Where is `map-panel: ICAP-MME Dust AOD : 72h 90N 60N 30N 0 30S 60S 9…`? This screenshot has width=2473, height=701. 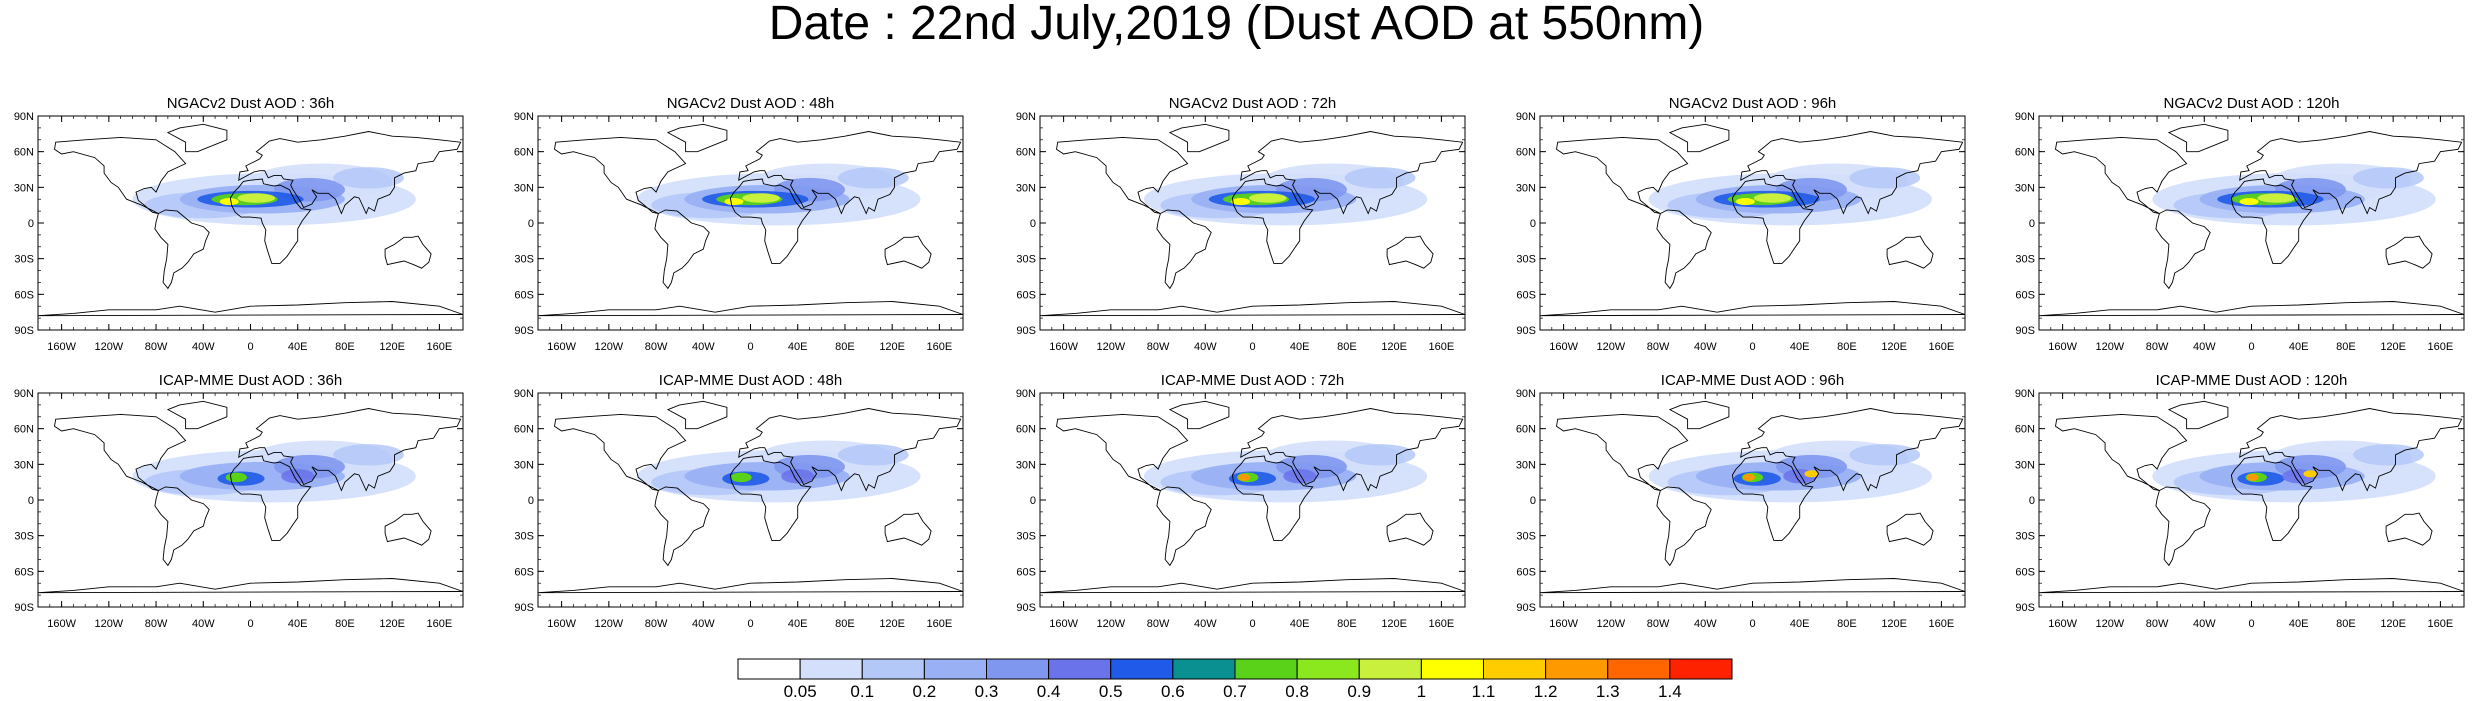
map-panel: ICAP-MME Dust AOD : 72h 90N 60N 30N 0 30S 60S 9… is located at coordinates (1241, 501).